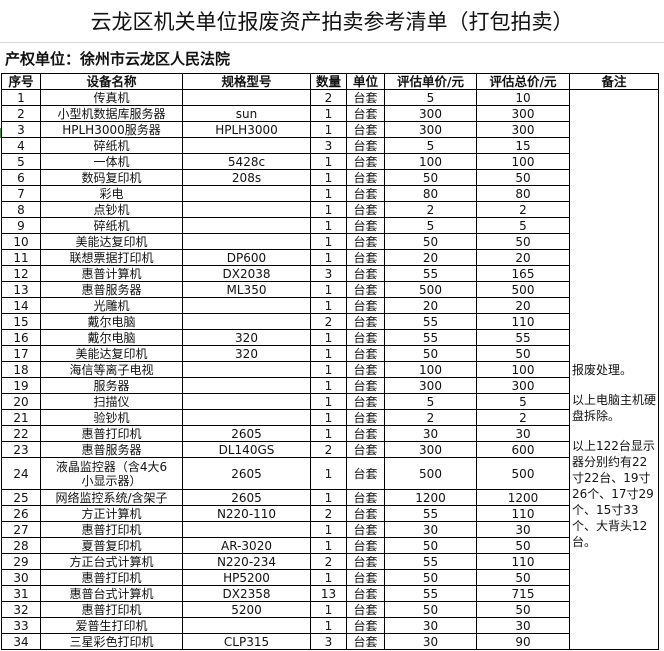 The width and height of the screenshot is (664, 651). What do you see at coordinates (111, 593) in the screenshot?
I see `name-cell: 惠普台式计算机` at bounding box center [111, 593].